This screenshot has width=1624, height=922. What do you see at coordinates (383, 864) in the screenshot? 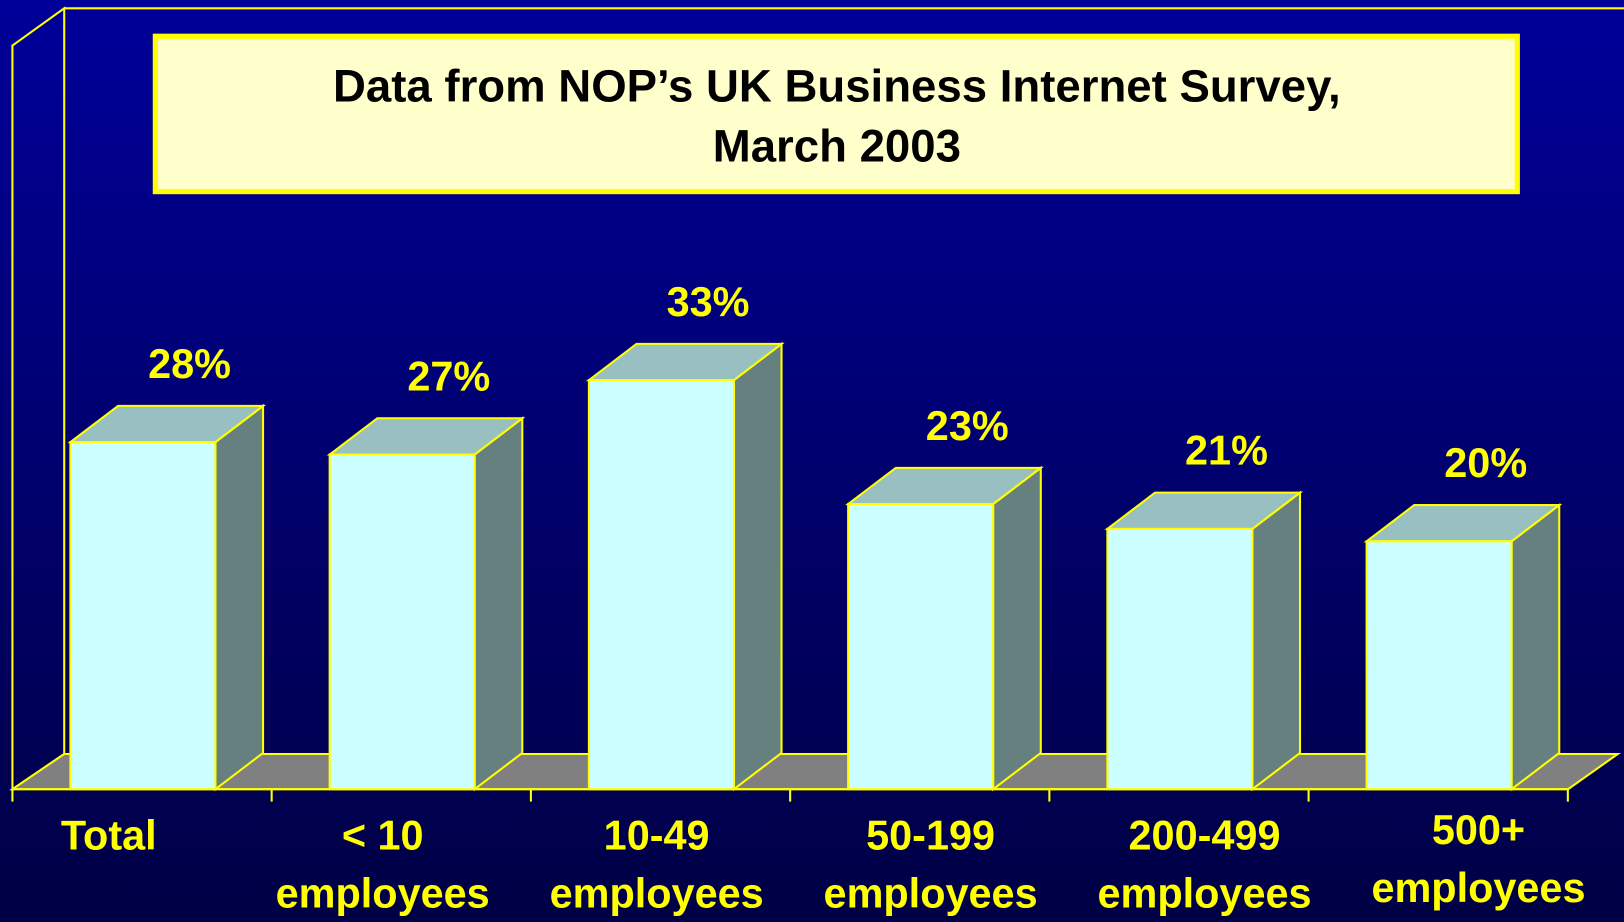
I see `x-tick-label: < 10 employees` at bounding box center [383, 864].